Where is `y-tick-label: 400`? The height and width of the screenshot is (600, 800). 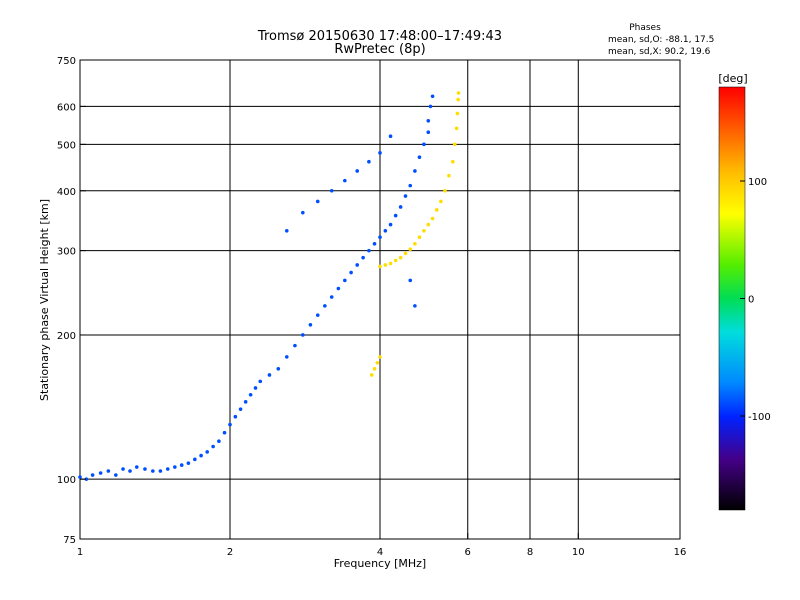
y-tick-label: 400 is located at coordinates (66, 192).